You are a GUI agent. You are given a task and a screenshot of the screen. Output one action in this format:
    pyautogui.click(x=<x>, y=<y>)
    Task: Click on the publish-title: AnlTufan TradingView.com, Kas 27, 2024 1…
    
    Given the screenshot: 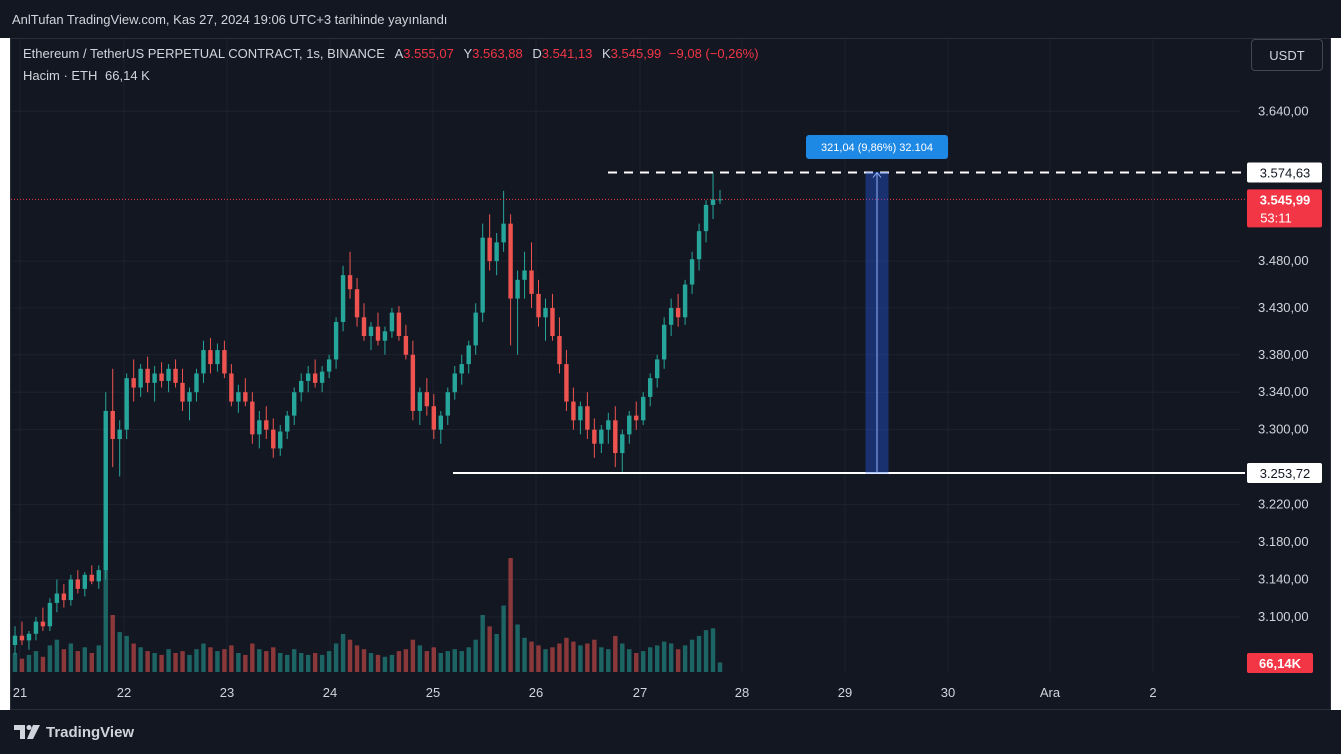 What is the action you would take?
    pyautogui.click(x=230, y=19)
    